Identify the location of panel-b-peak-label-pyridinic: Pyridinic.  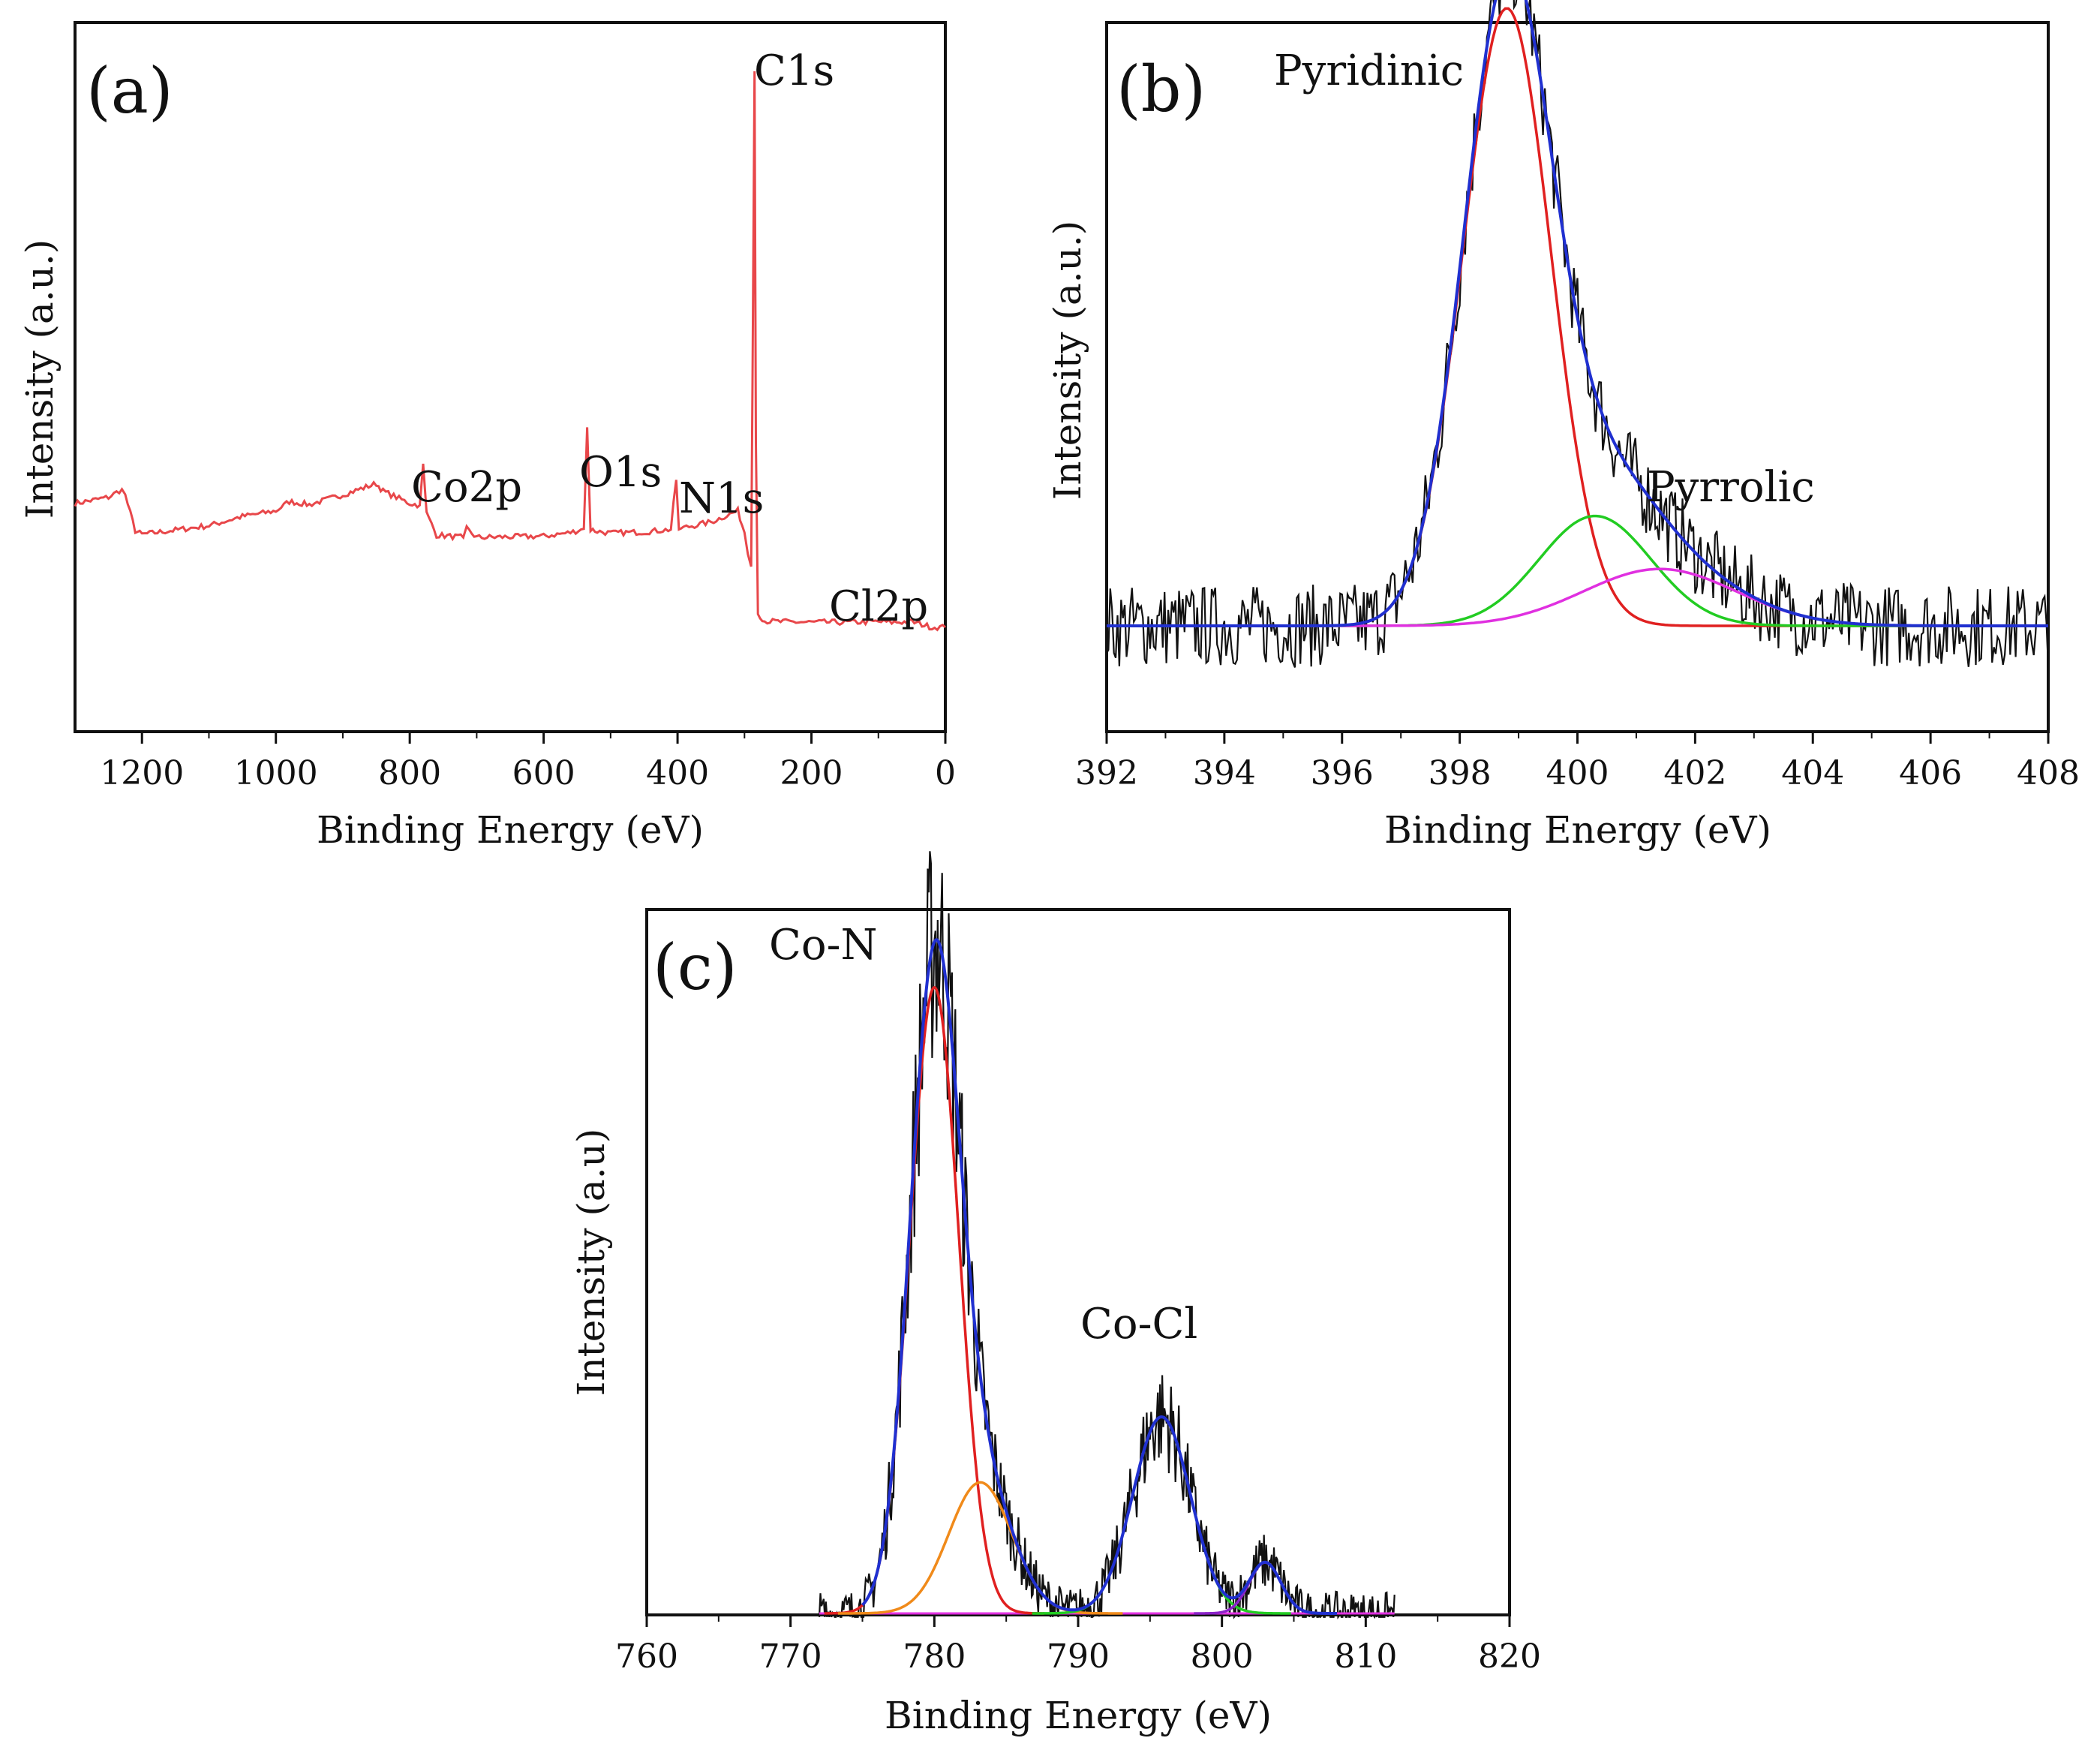
(1369, 71).